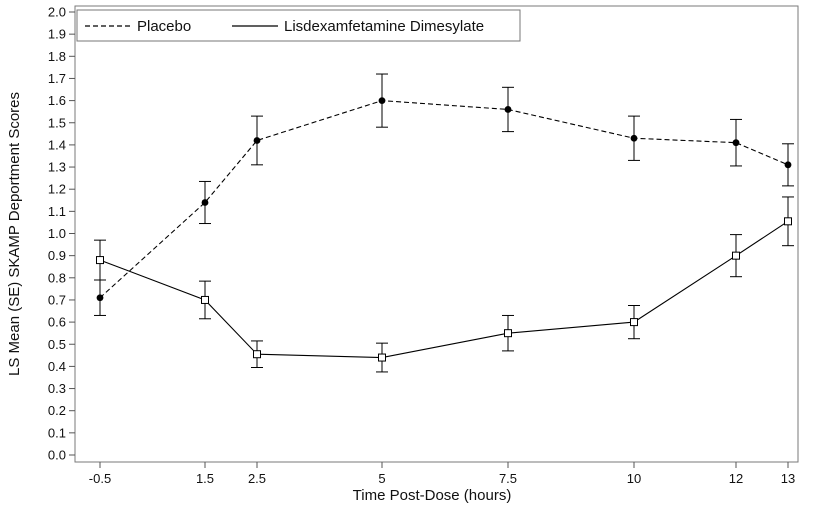 This screenshot has width=828, height=511. I want to click on y-tick-label: 0.5, so click(57, 344).